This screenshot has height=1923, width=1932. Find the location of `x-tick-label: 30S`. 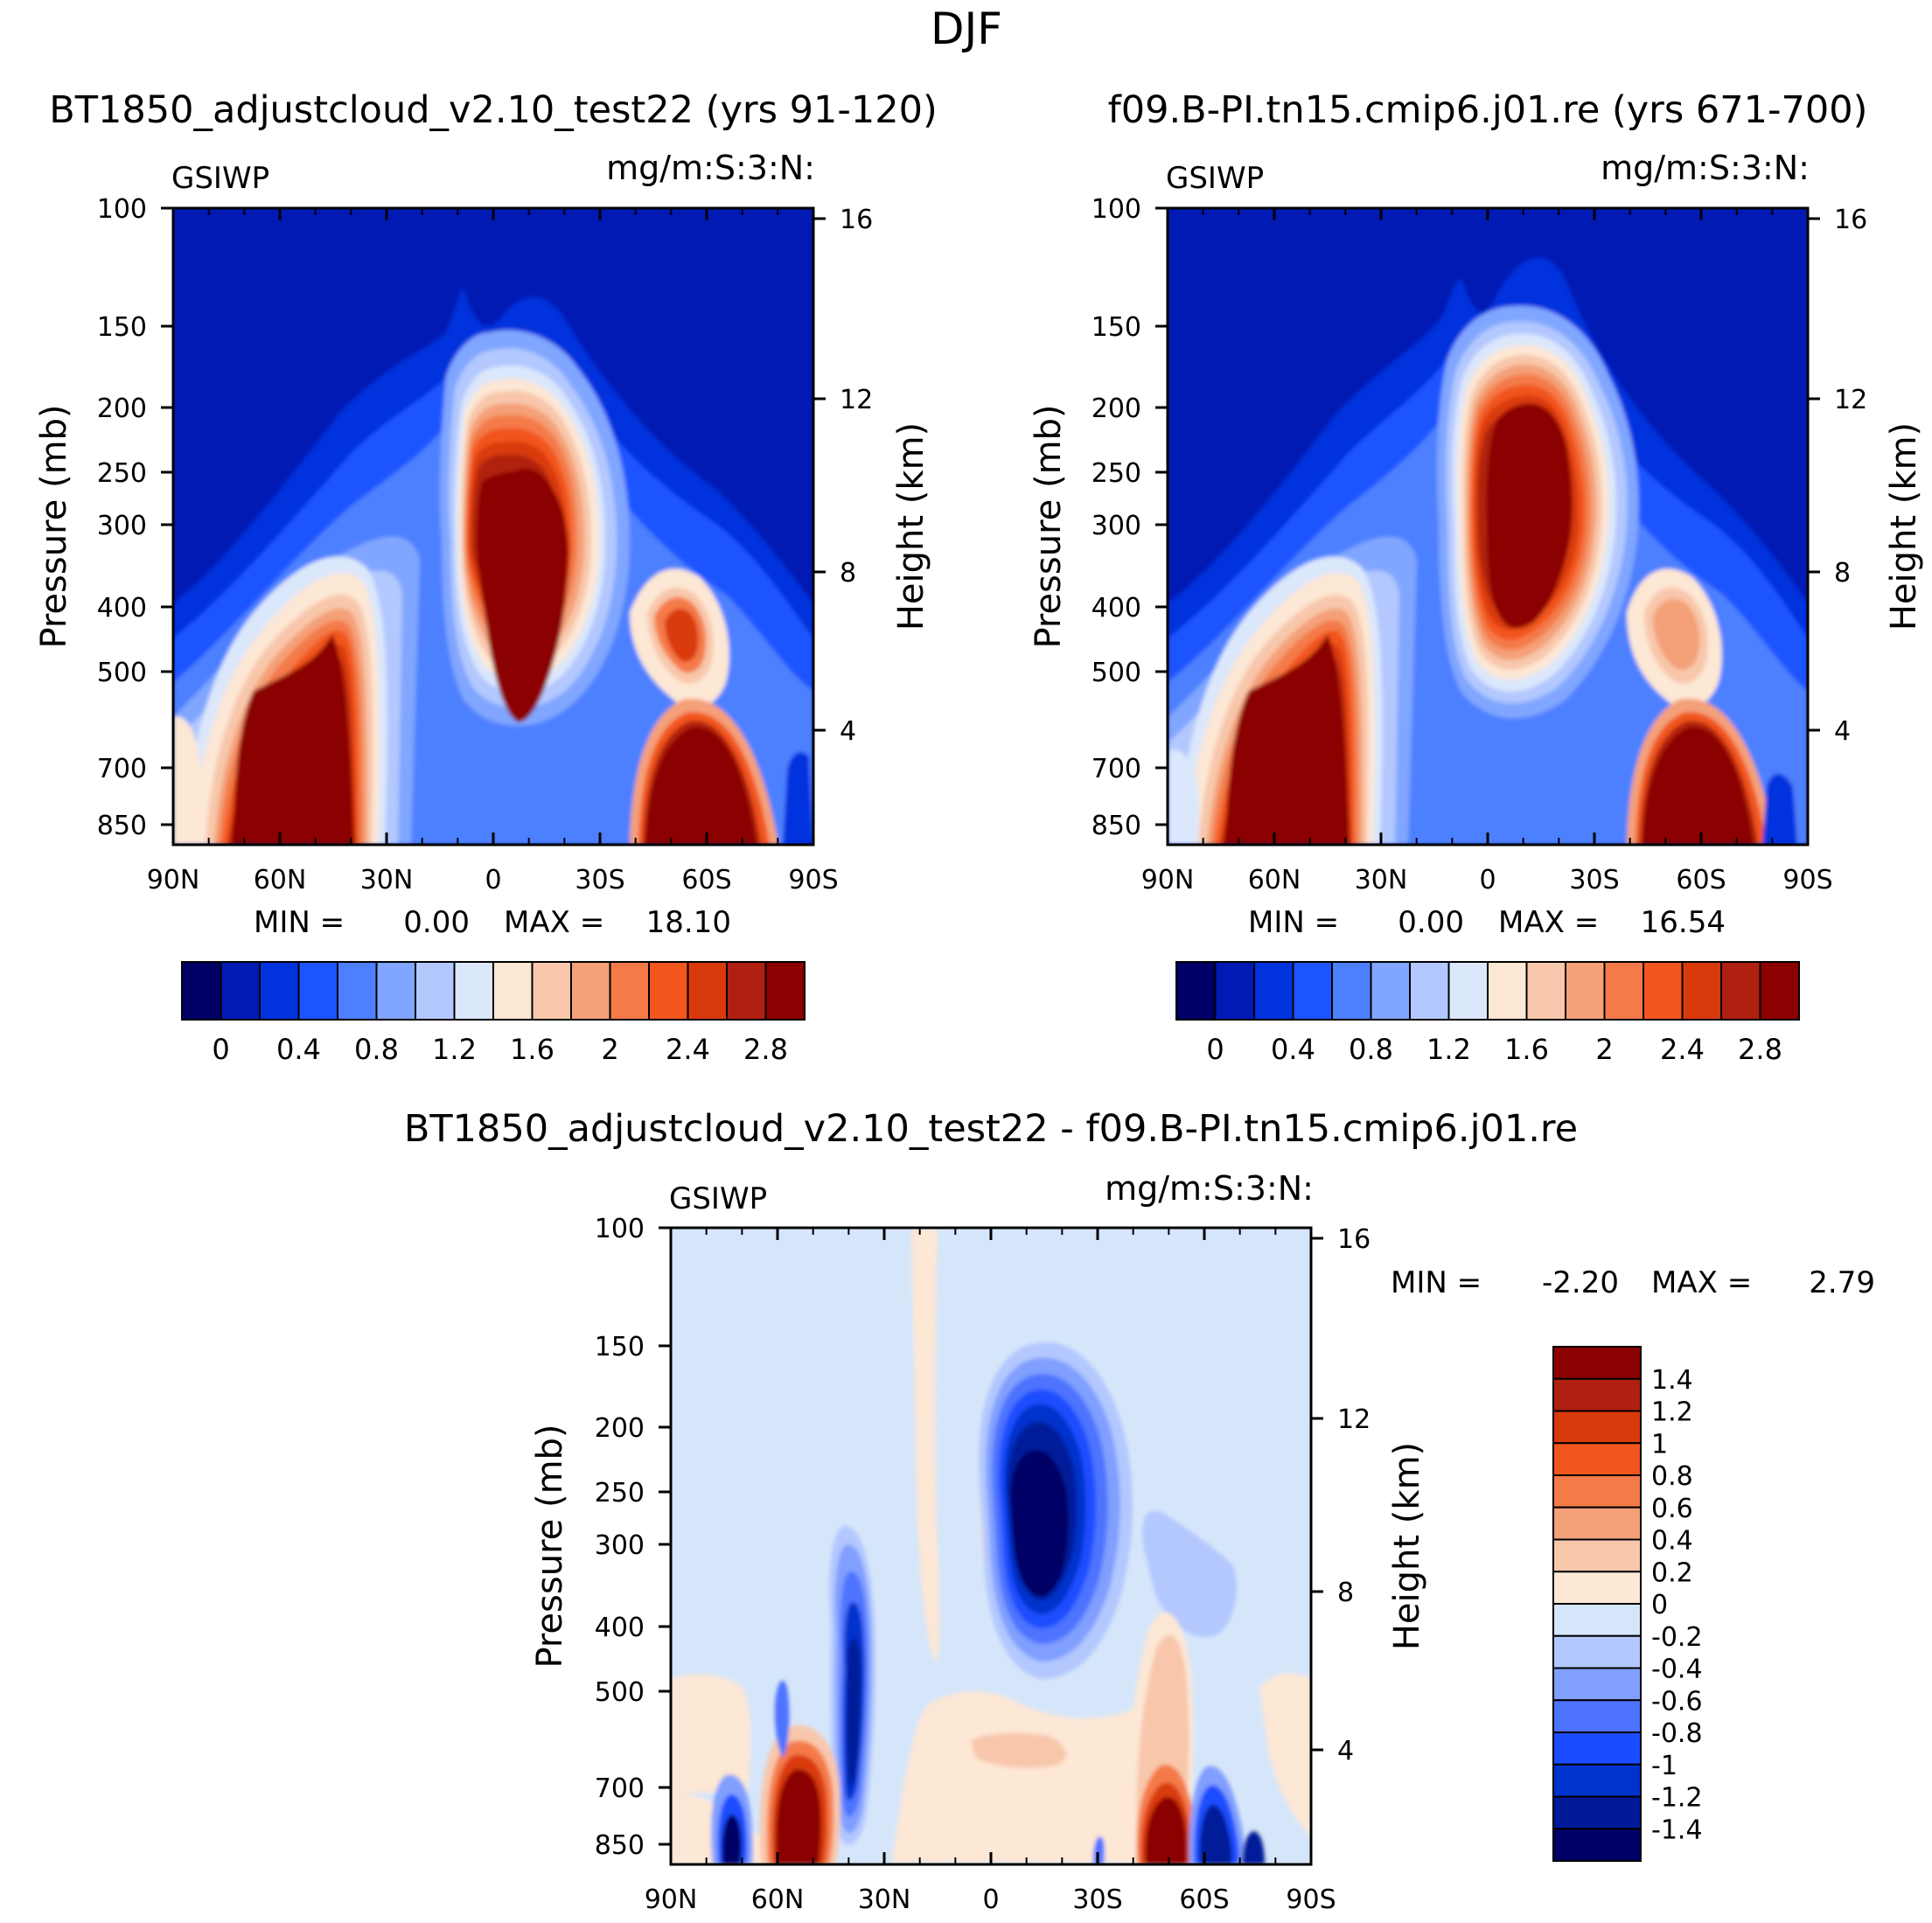

x-tick-label: 30S is located at coordinates (1594, 880).